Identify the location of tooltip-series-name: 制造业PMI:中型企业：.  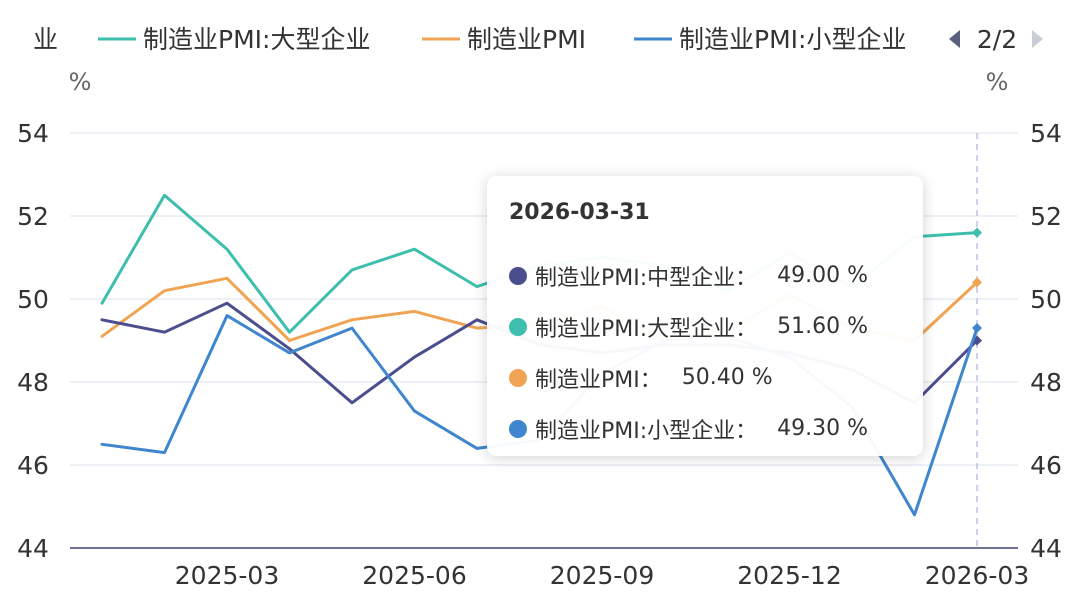
(646, 278).